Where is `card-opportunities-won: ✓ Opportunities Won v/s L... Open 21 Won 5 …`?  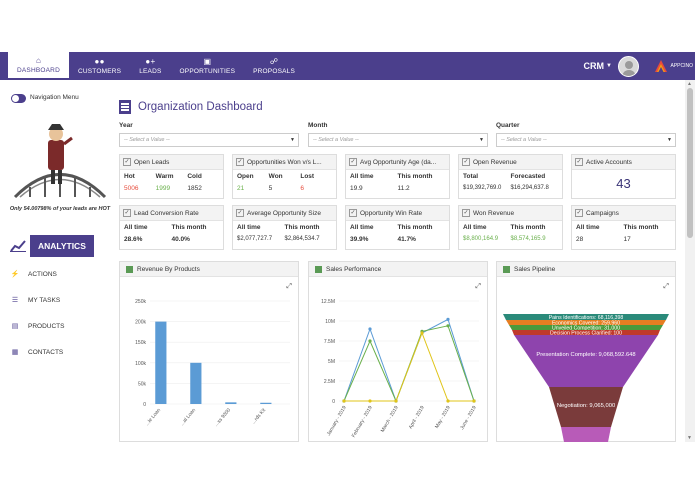
card-opportunities-won: ✓ Opportunities Won v/s L... Open 21 Won 5 … is located at coordinates (284, 176).